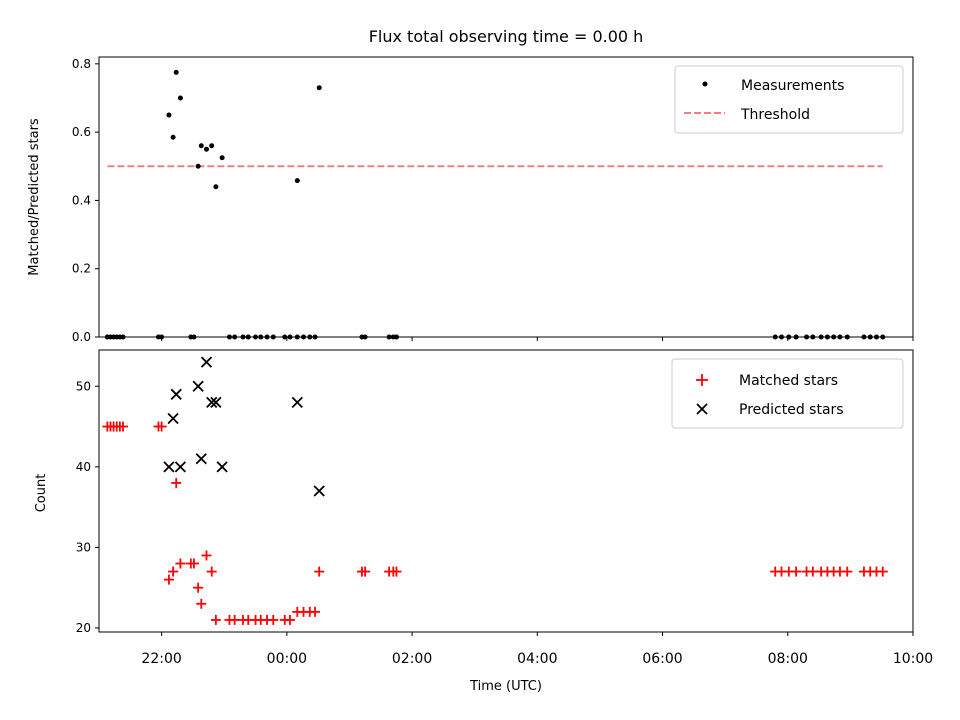 This screenshot has width=960, height=720. Describe the element at coordinates (702, 409) in the screenshot. I see `legend-predicted-marker` at that location.